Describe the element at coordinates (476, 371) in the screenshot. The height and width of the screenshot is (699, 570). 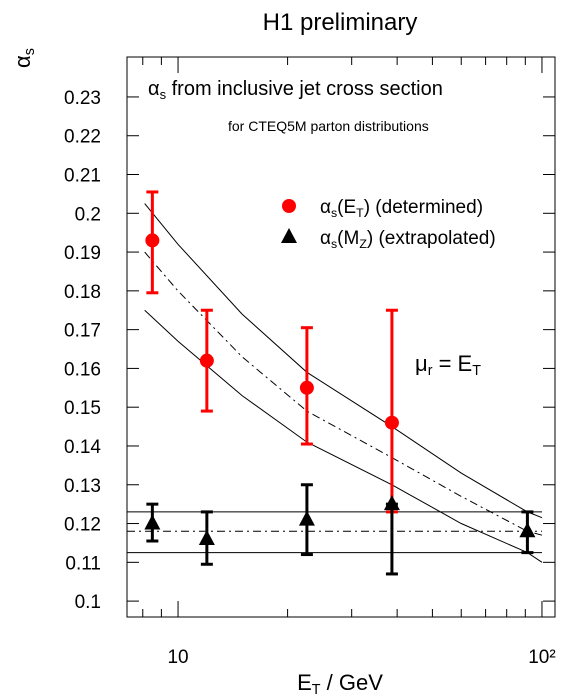
I see `annotation-part: T` at that location.